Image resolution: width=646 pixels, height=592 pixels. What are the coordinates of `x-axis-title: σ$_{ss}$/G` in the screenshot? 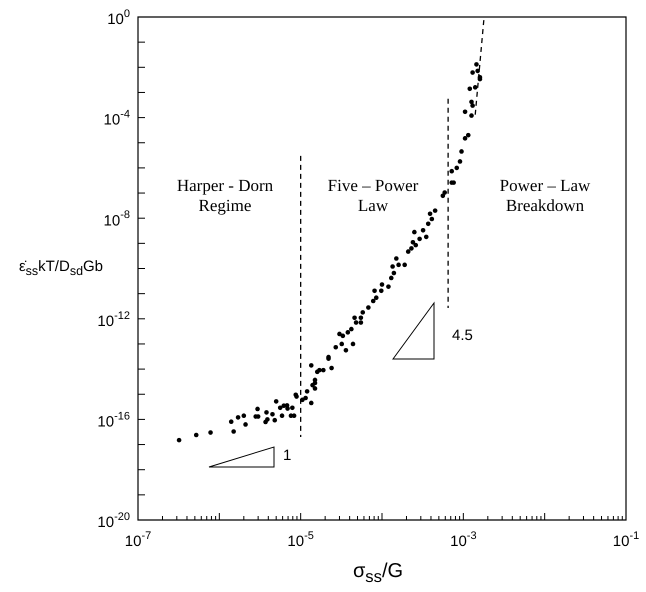 It's located at (378, 573).